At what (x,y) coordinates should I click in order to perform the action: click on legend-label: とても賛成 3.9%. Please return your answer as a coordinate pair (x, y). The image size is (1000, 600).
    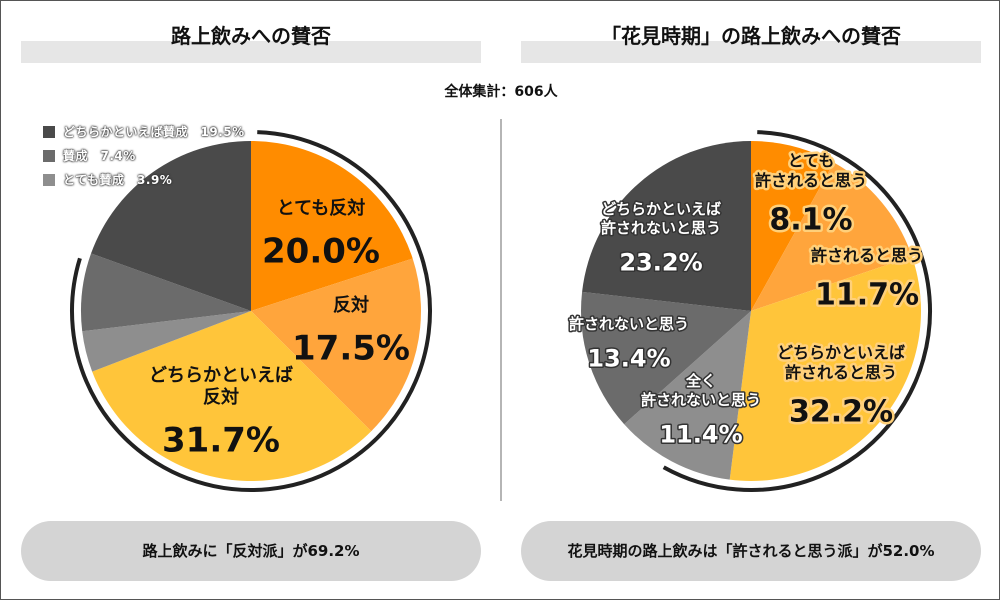
    Looking at the image, I should click on (118, 180).